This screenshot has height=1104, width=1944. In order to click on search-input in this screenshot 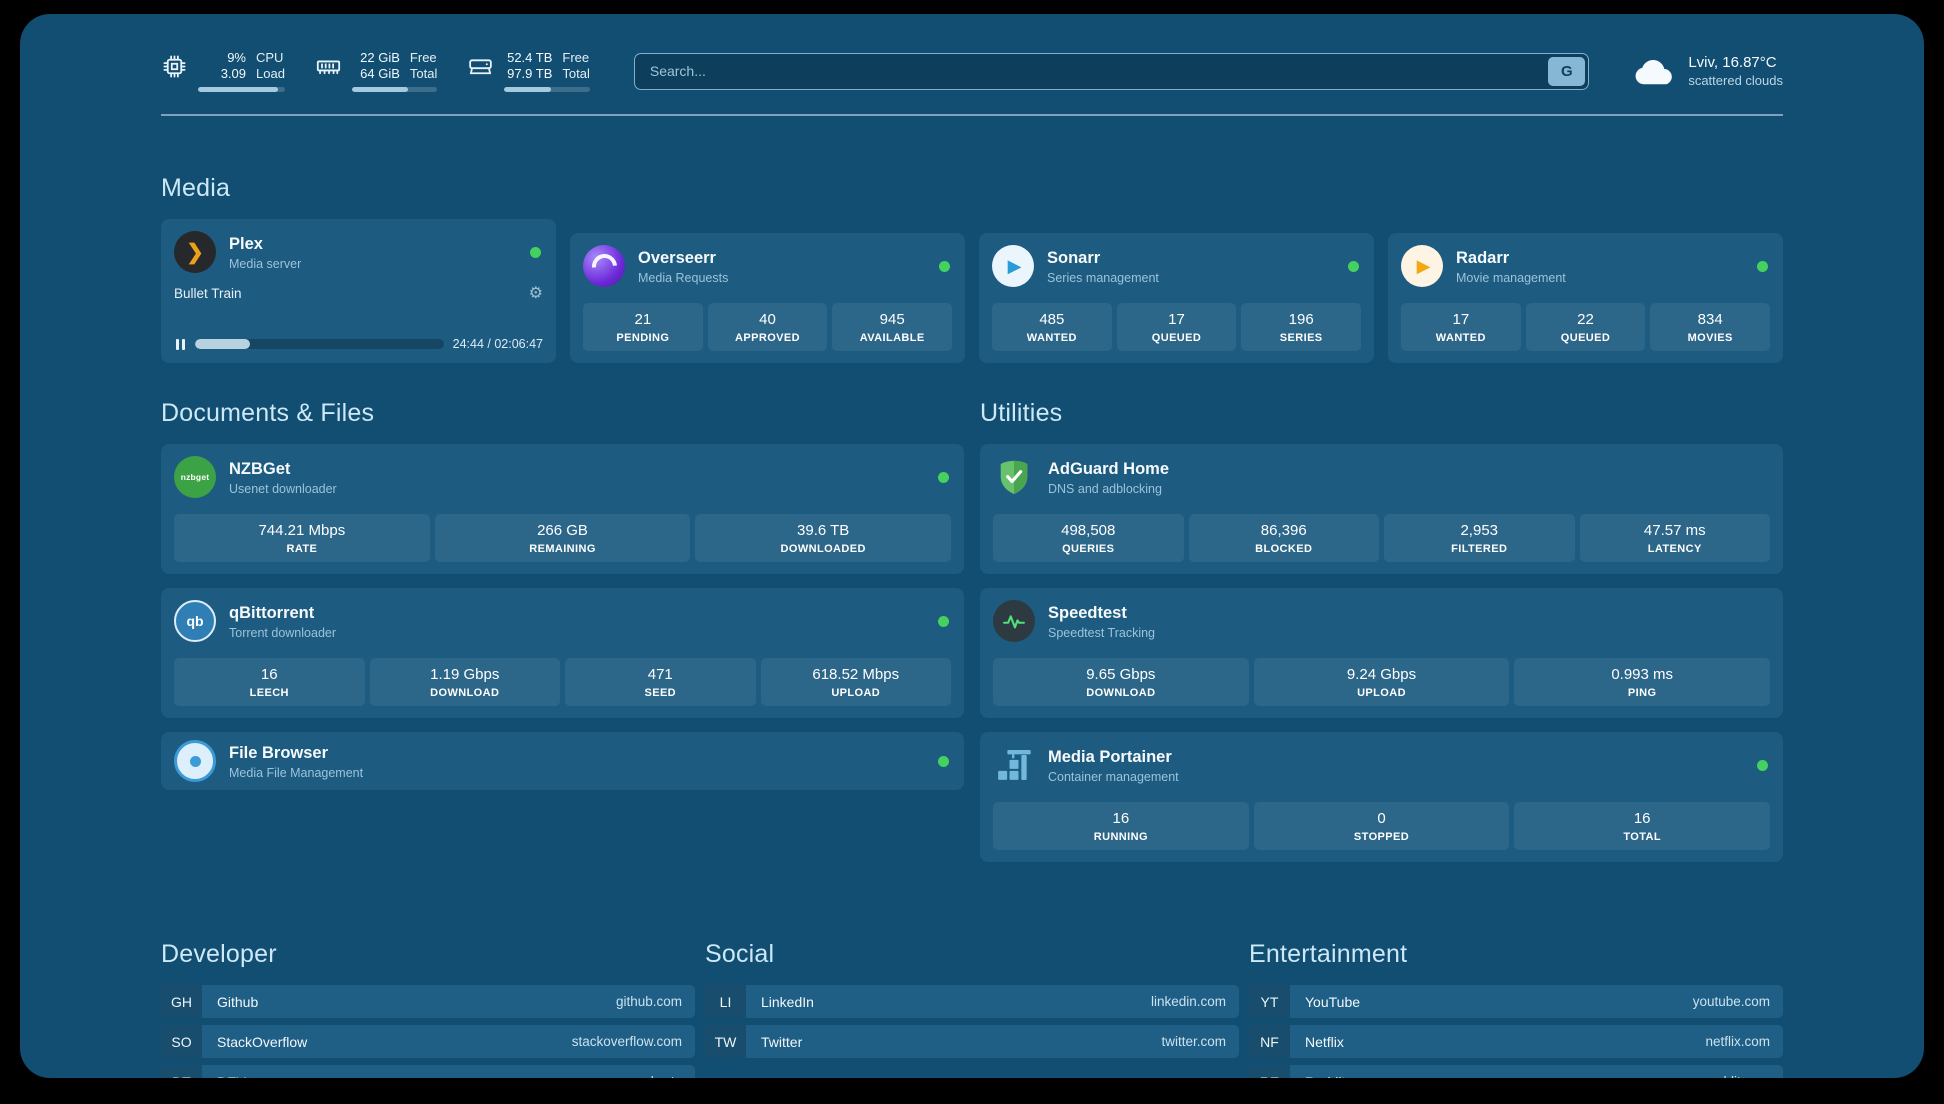, I will do `click(1111, 71)`.